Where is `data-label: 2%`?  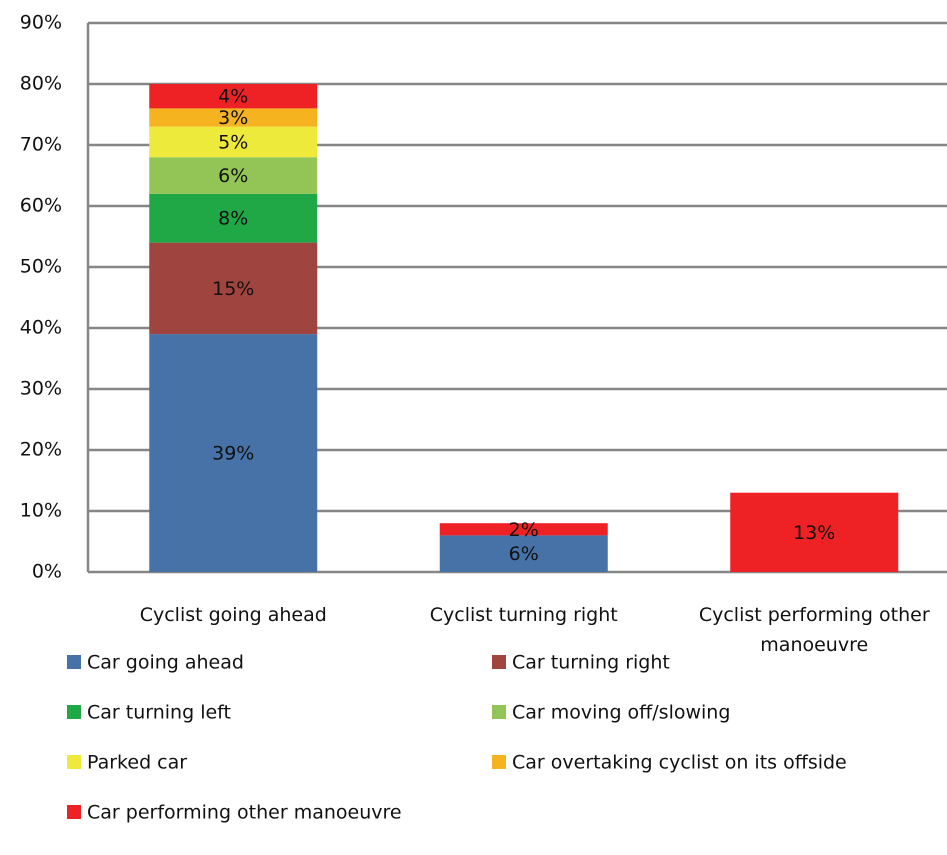
data-label: 2% is located at coordinates (524, 530).